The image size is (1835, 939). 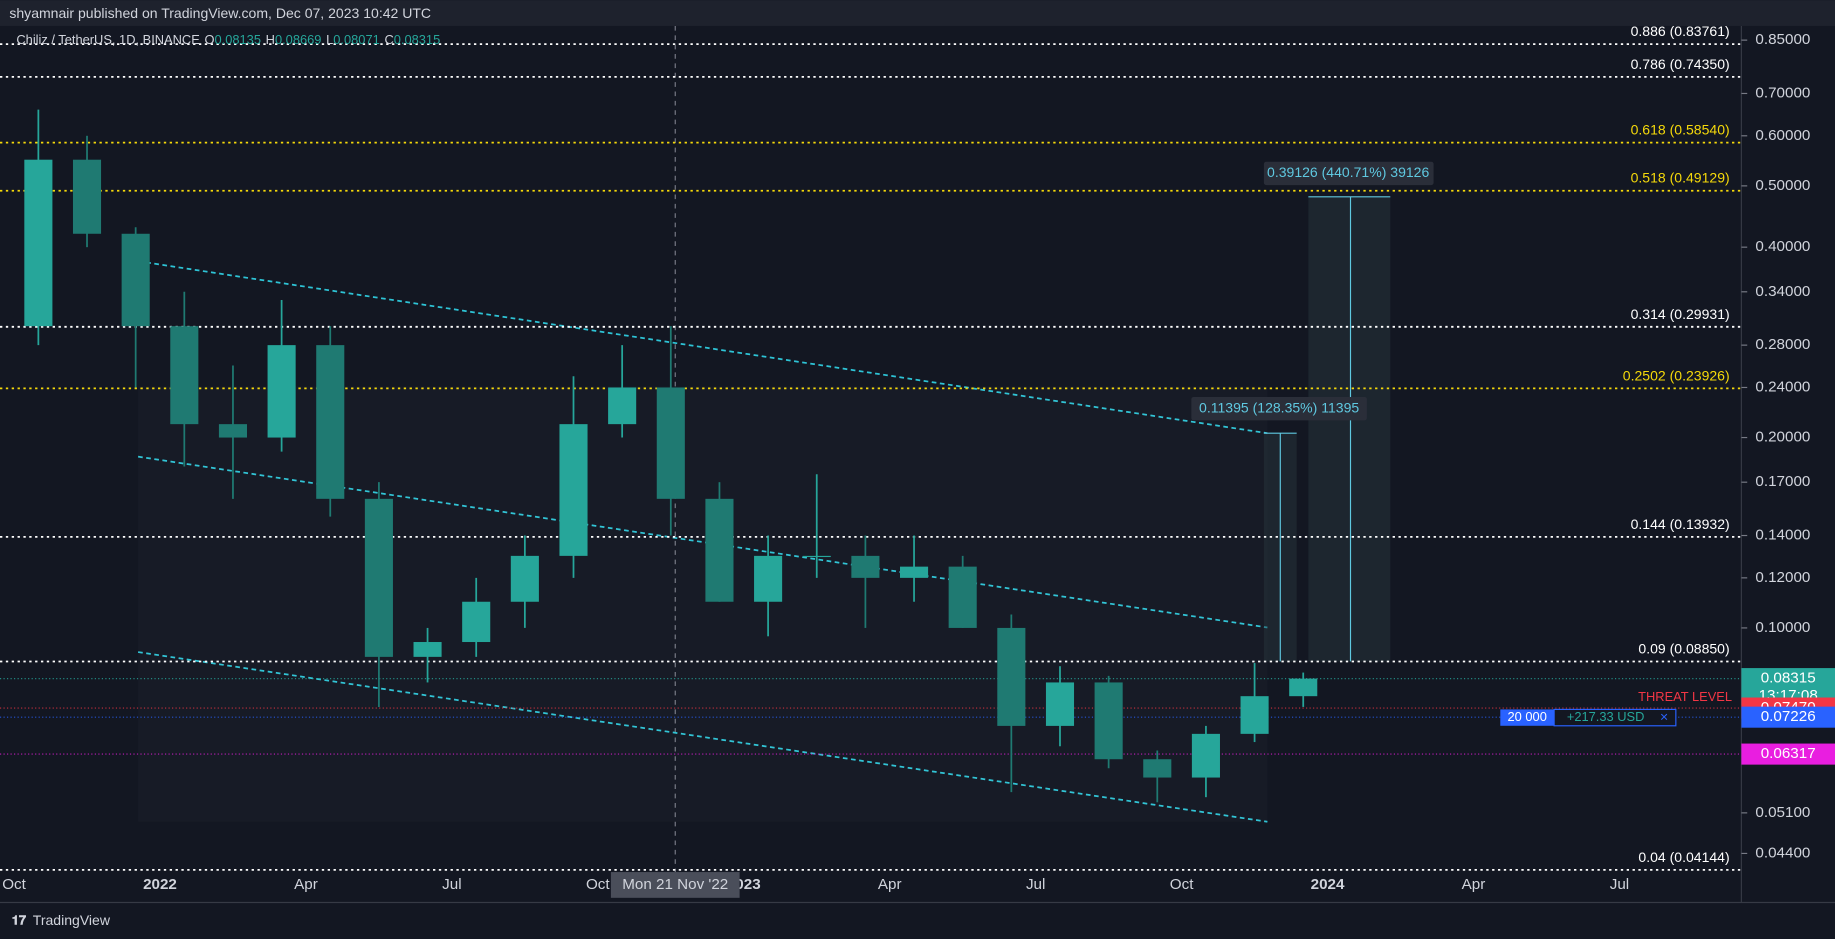 I want to click on fib-label: 0.786 (0.74350), so click(x=1680, y=64).